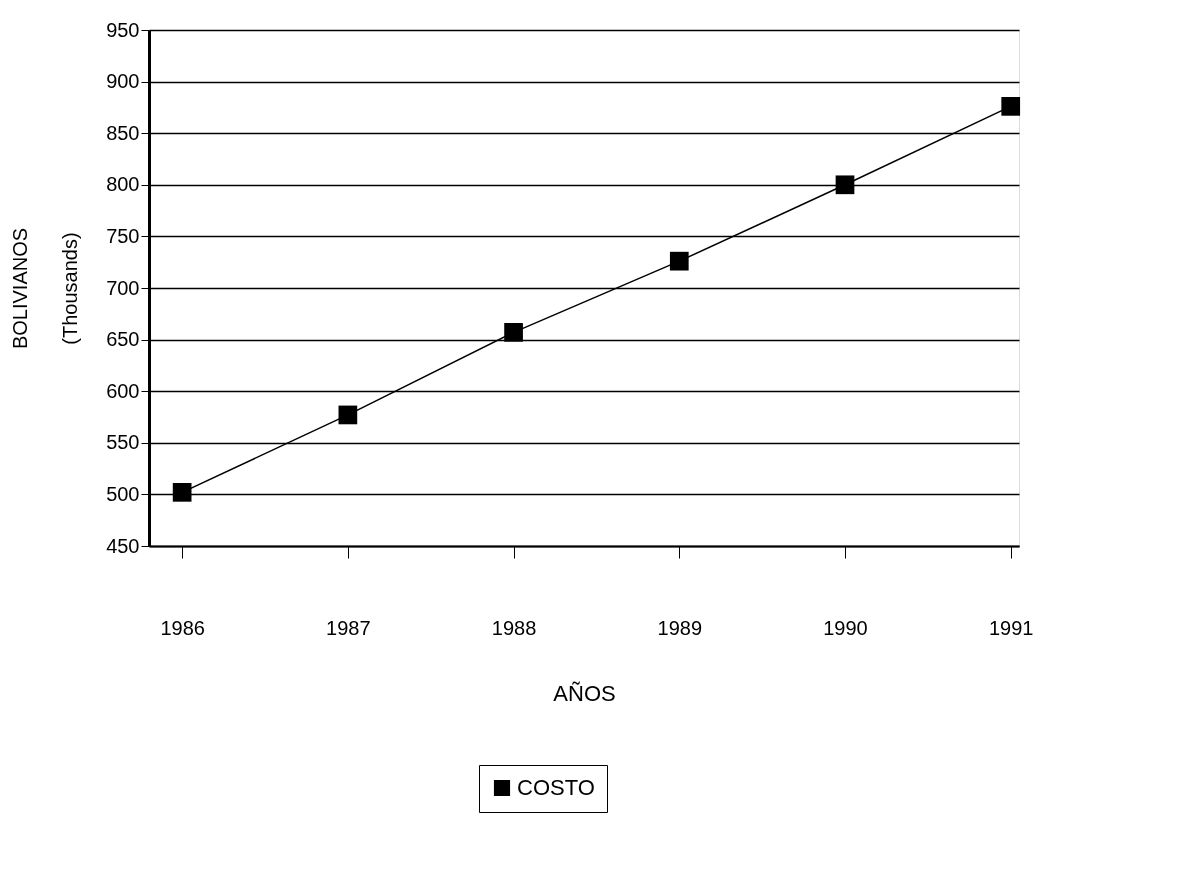 The height and width of the screenshot is (890, 1183). I want to click on y-tick-label: 550, so click(123, 442).